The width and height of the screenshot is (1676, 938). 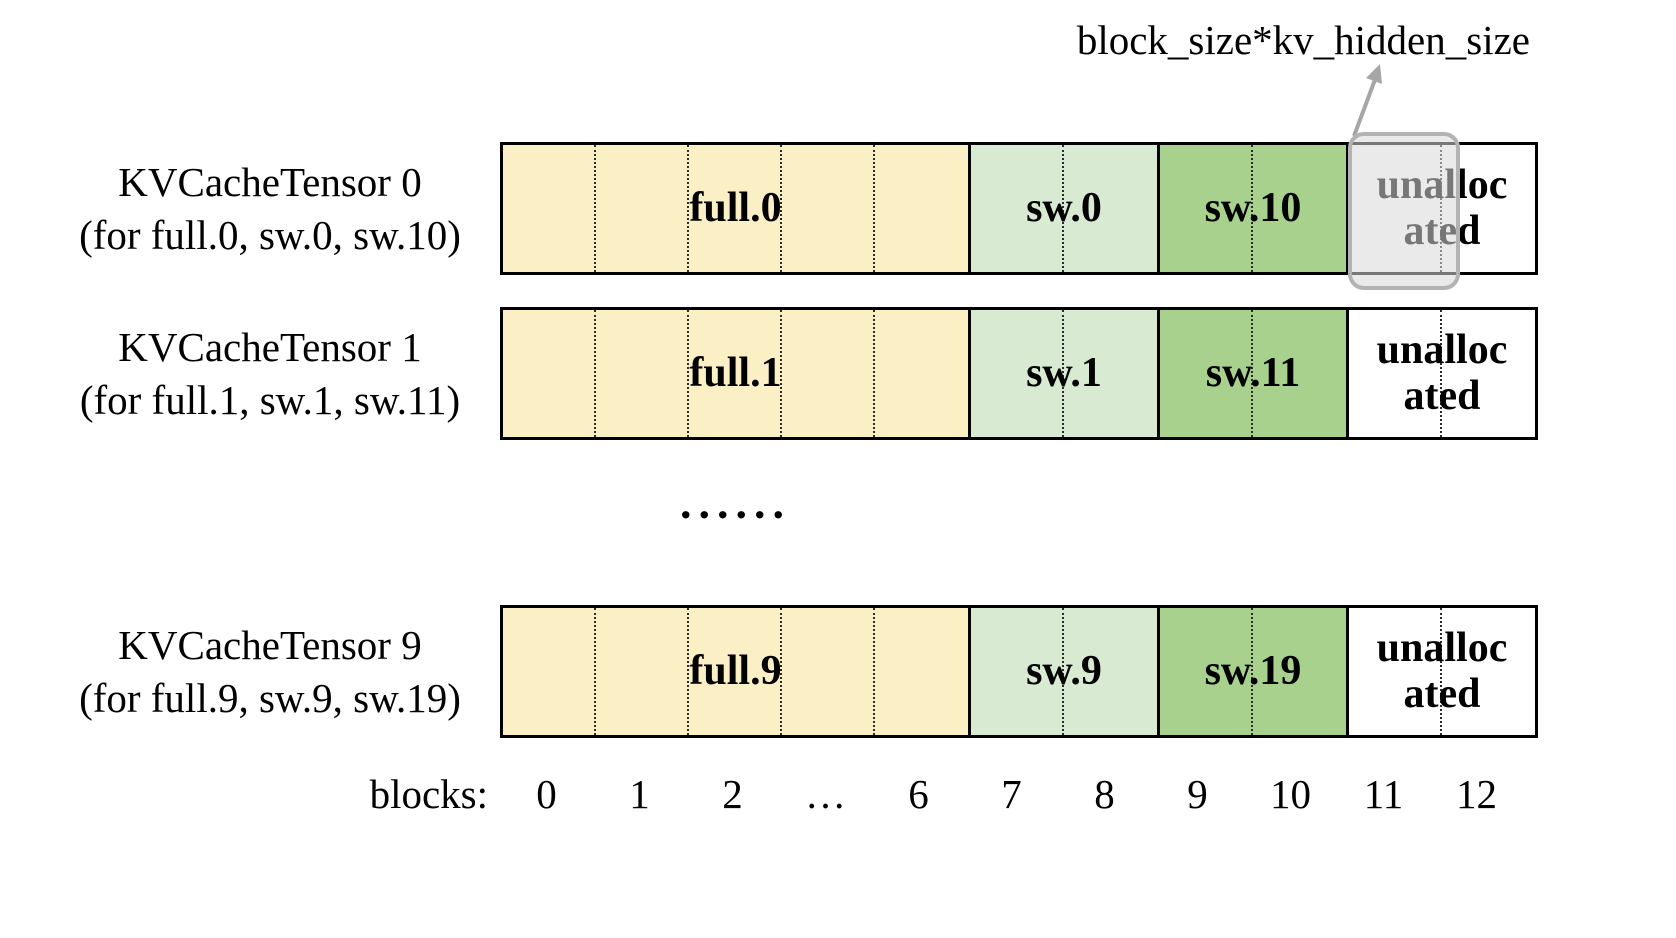 What do you see at coordinates (1104, 794) in the screenshot?
I see `block-index-label: 8` at bounding box center [1104, 794].